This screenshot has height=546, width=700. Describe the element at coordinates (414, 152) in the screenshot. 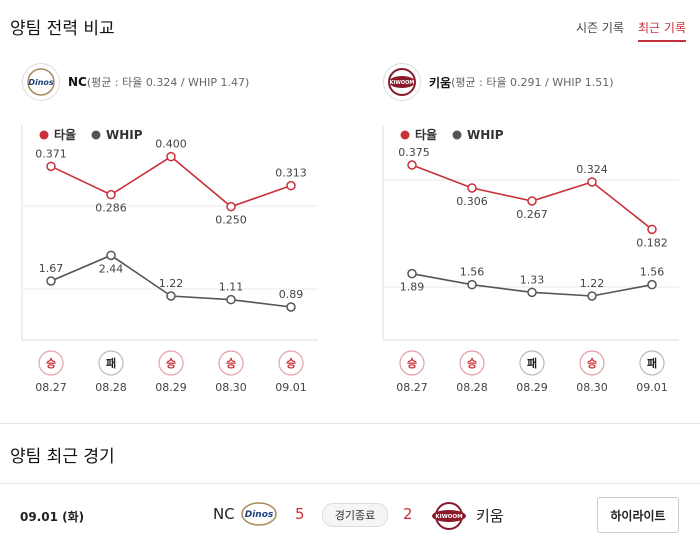

I see `data-label: 0.375` at that location.